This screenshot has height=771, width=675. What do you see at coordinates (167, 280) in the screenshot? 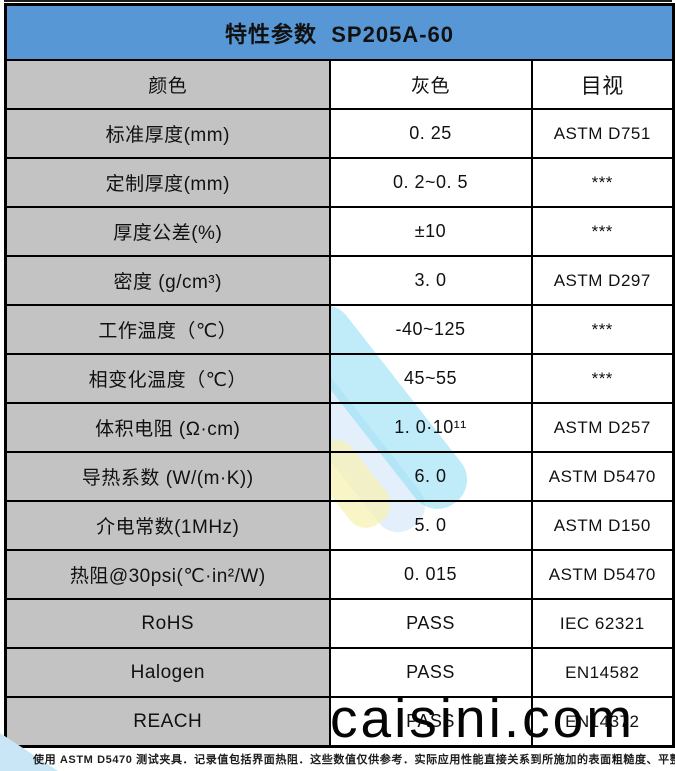
I see `param-label: 密度 (g/cm³)` at bounding box center [167, 280].